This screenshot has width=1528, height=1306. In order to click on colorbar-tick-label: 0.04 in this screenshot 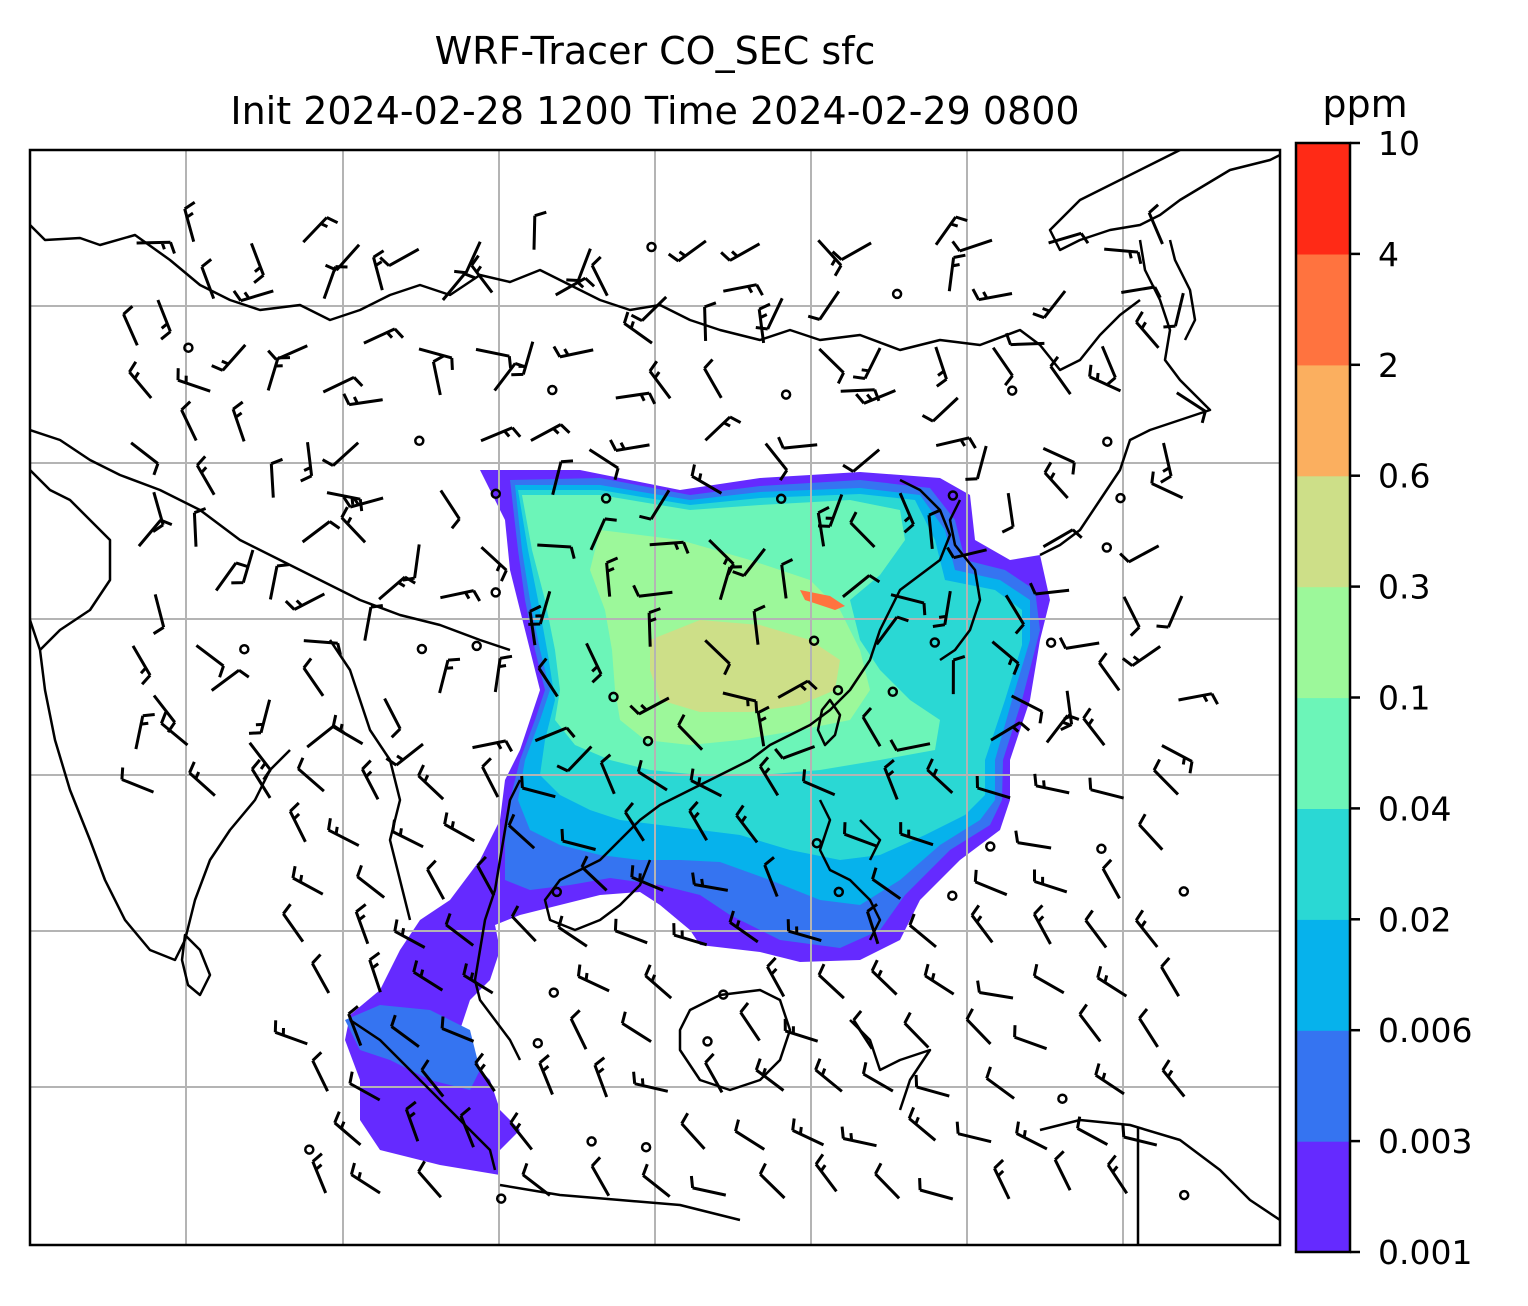, I will do `click(1414, 808)`.